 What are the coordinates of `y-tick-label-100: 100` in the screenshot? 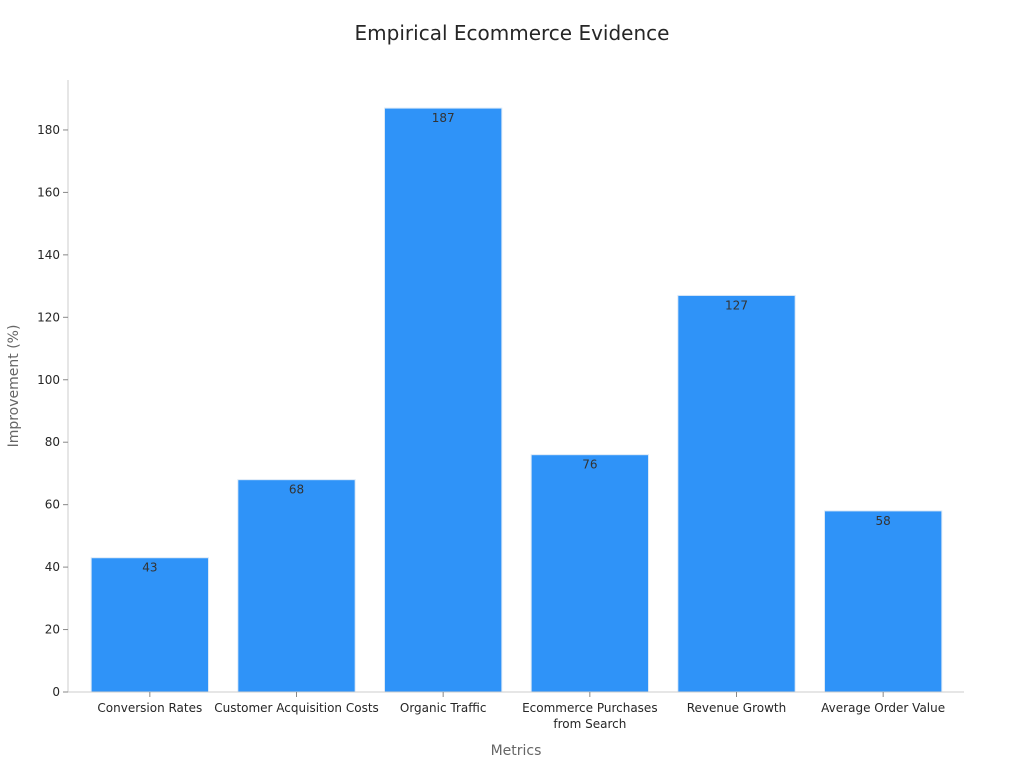 It's located at (48, 380).